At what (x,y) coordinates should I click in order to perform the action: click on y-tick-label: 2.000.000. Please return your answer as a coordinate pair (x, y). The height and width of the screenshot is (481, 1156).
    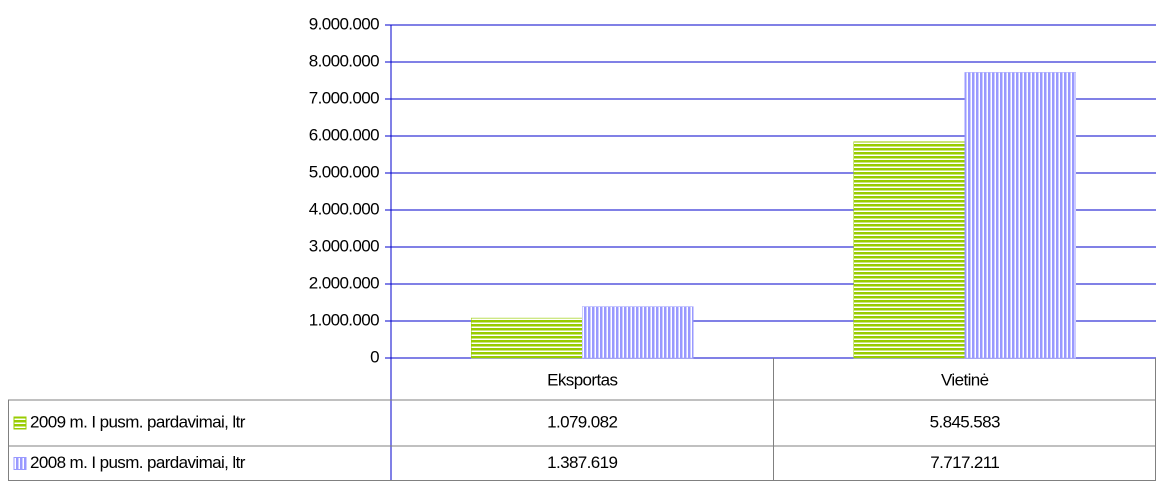
    Looking at the image, I should click on (344, 282).